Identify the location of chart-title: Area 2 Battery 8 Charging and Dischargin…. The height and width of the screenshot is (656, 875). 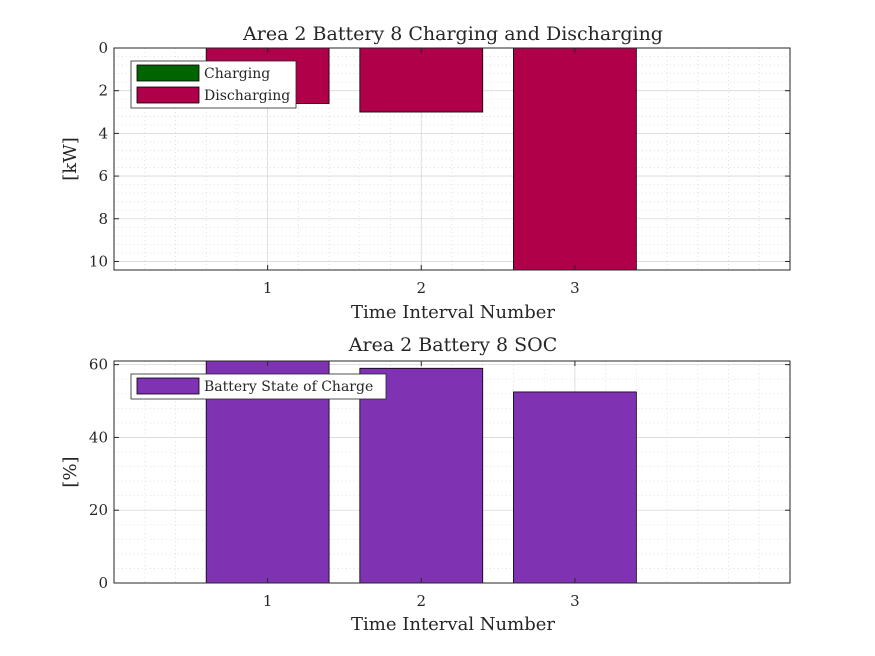
(452, 34).